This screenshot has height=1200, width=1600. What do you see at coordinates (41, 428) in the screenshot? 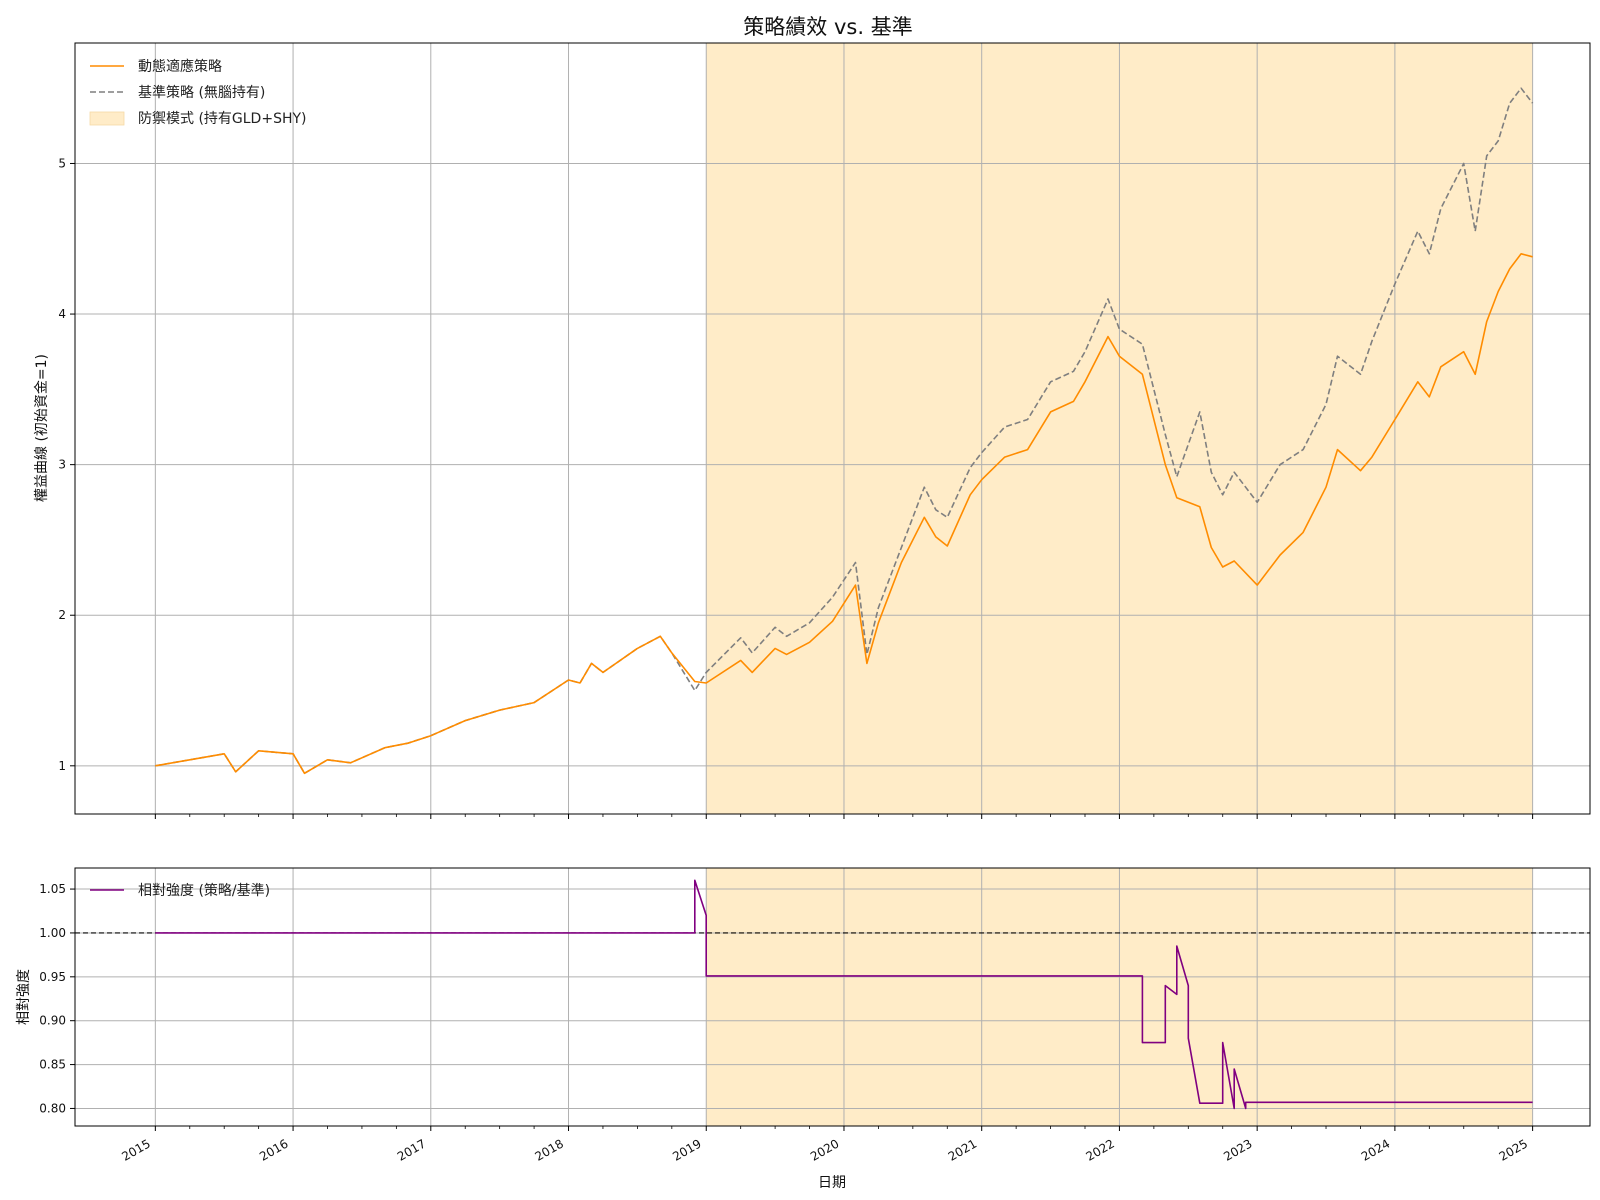
I see `equity-y-axis-label: 權益曲線 (初始資金=1)` at bounding box center [41, 428].